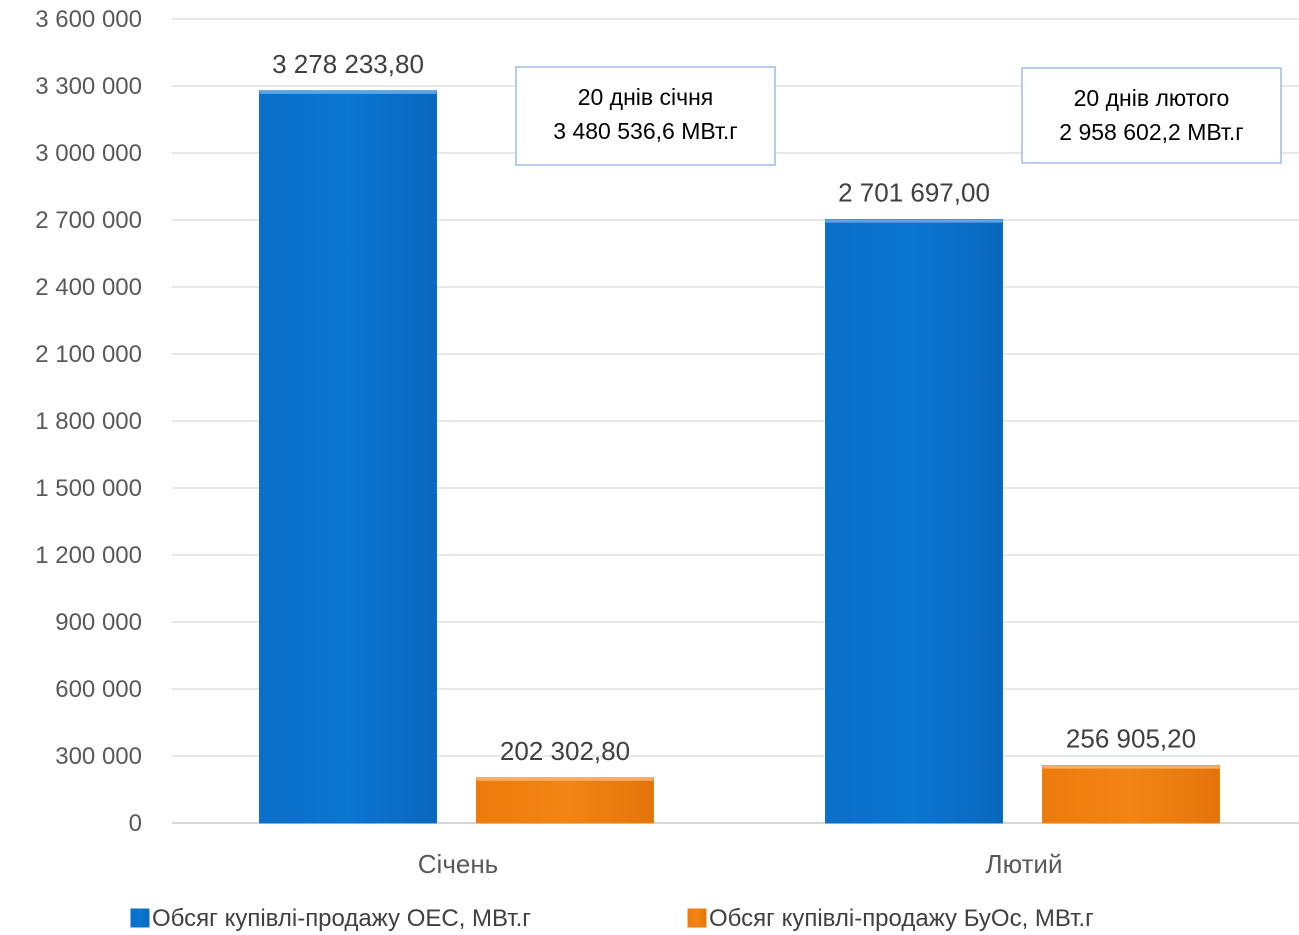  Describe the element at coordinates (458, 864) in the screenshot. I see `x-category-label: Січень` at that location.